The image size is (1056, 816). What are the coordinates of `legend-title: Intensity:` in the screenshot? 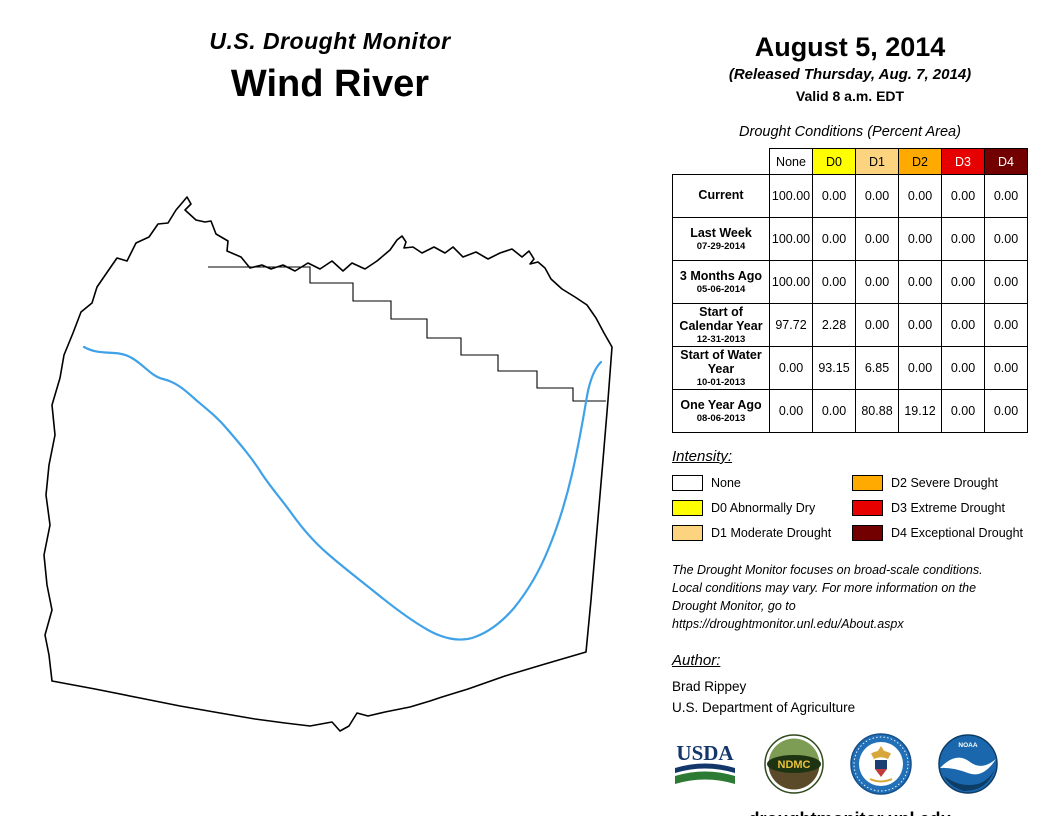 It's located at (702, 456).